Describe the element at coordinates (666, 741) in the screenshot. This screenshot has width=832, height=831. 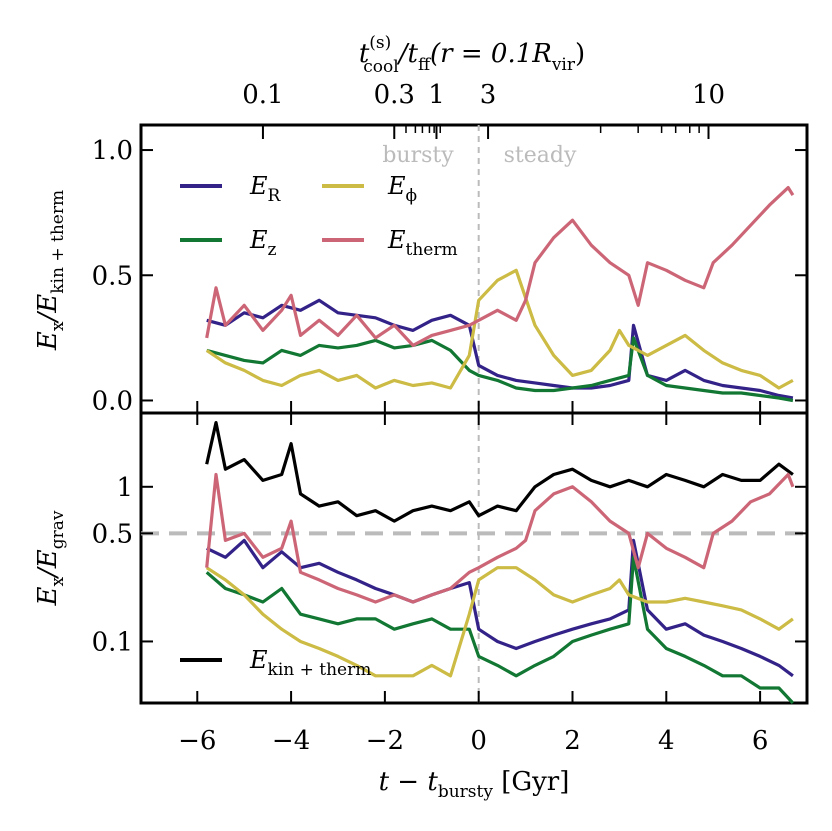
I see `xtick-label-5: 4` at that location.